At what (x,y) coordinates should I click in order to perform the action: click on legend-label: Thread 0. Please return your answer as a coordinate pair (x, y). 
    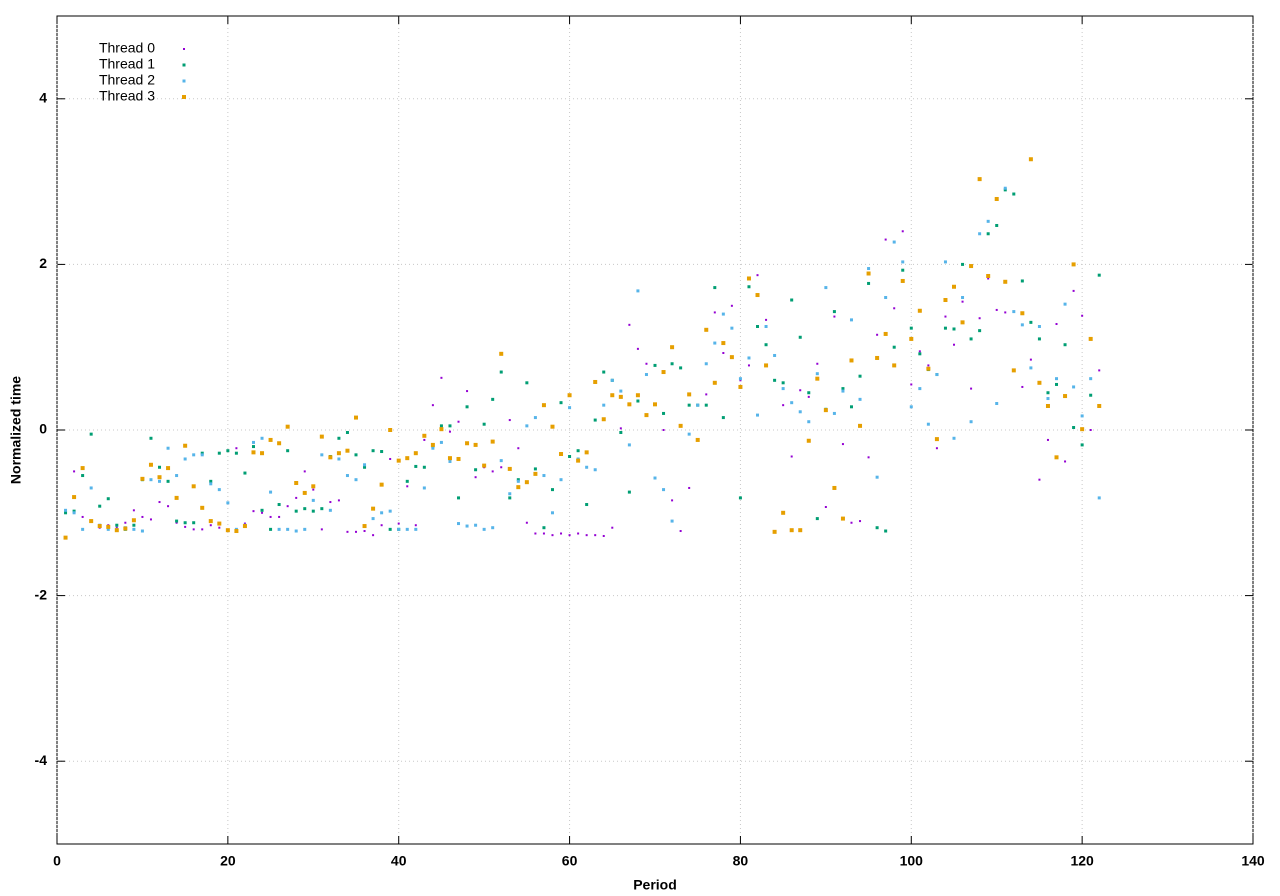
    Looking at the image, I should click on (127, 48).